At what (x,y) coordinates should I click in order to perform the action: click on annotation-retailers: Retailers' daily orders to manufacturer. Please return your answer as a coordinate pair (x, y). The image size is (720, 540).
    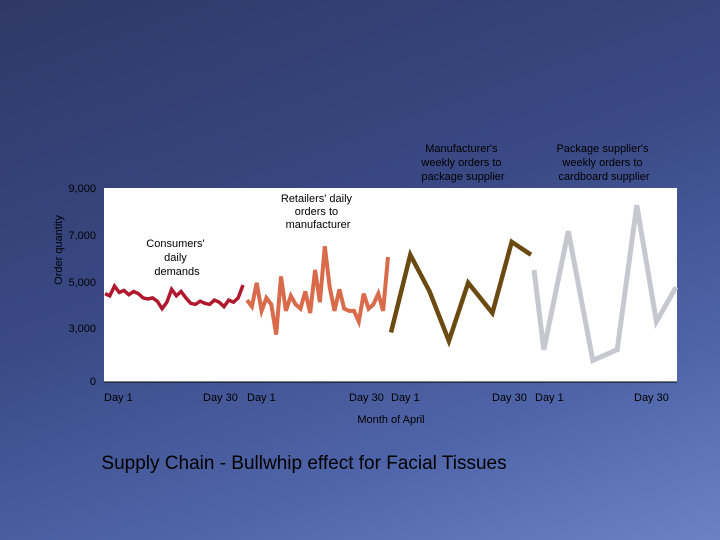
    Looking at the image, I should click on (318, 212).